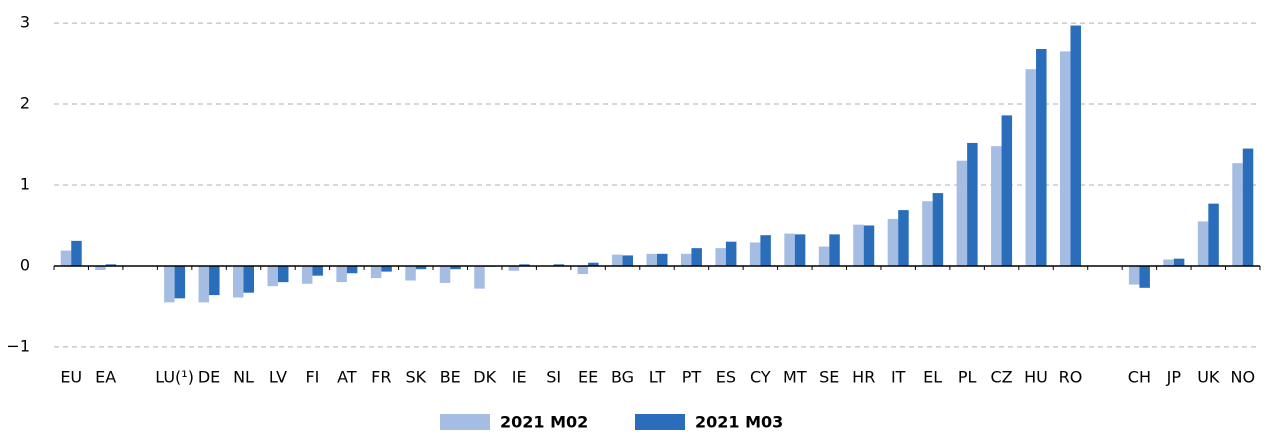 This screenshot has width=1269, height=437. Describe the element at coordinates (18, 345) in the screenshot. I see `y-tick-label: −1` at that location.